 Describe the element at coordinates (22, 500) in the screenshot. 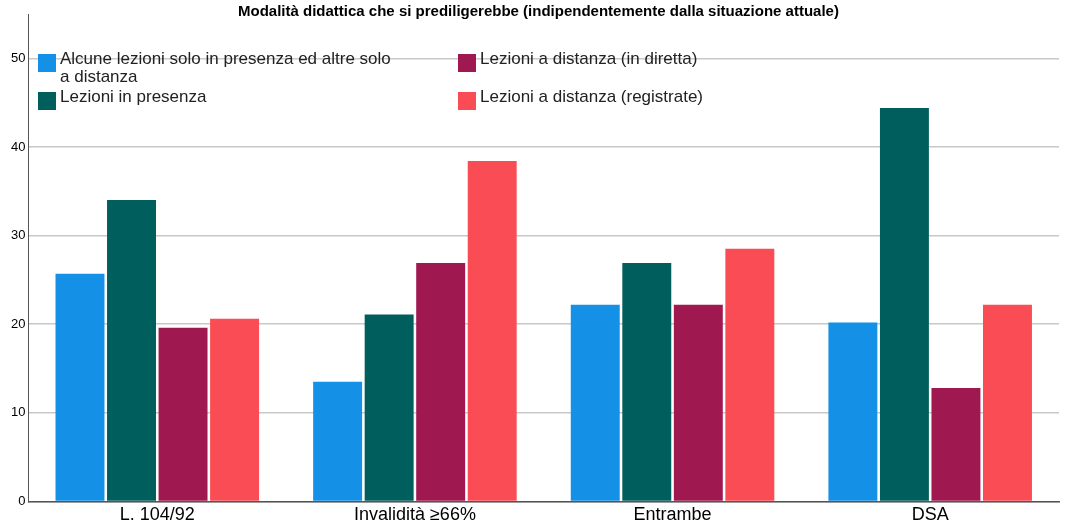

I see `y-tick-label: 0` at that location.